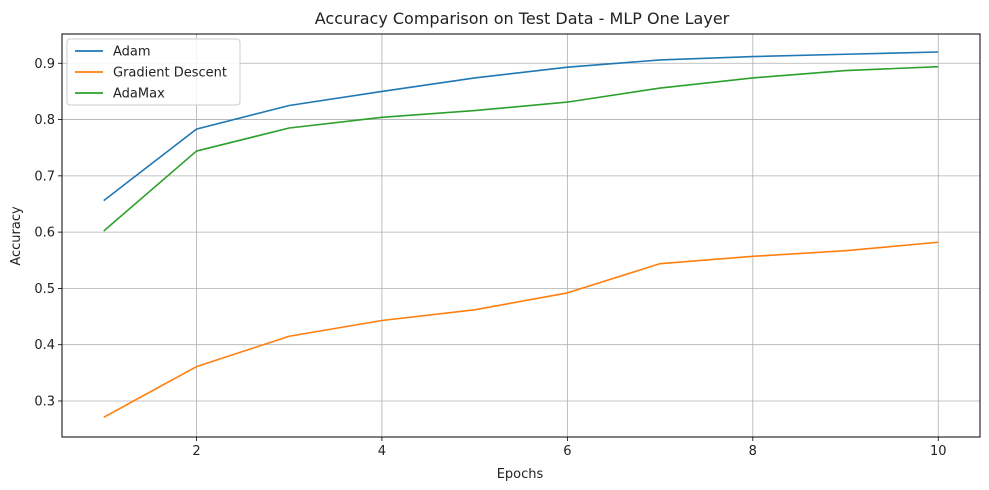 The height and width of the screenshot is (490, 989). What do you see at coordinates (44, 401) in the screenshot?
I see `y-tick-label: 0.3` at bounding box center [44, 401].